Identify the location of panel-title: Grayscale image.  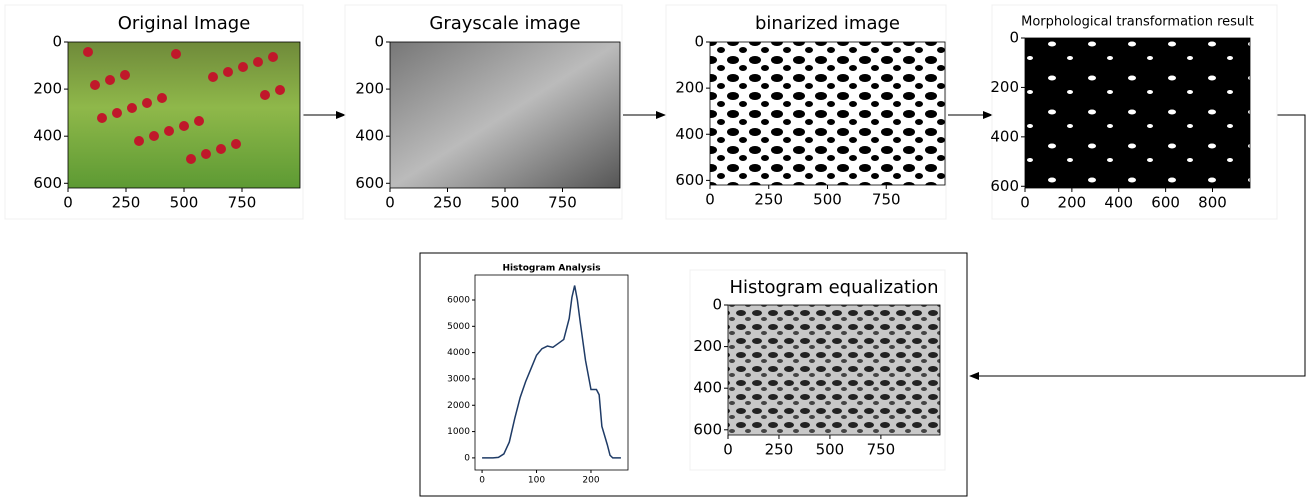
(504, 23).